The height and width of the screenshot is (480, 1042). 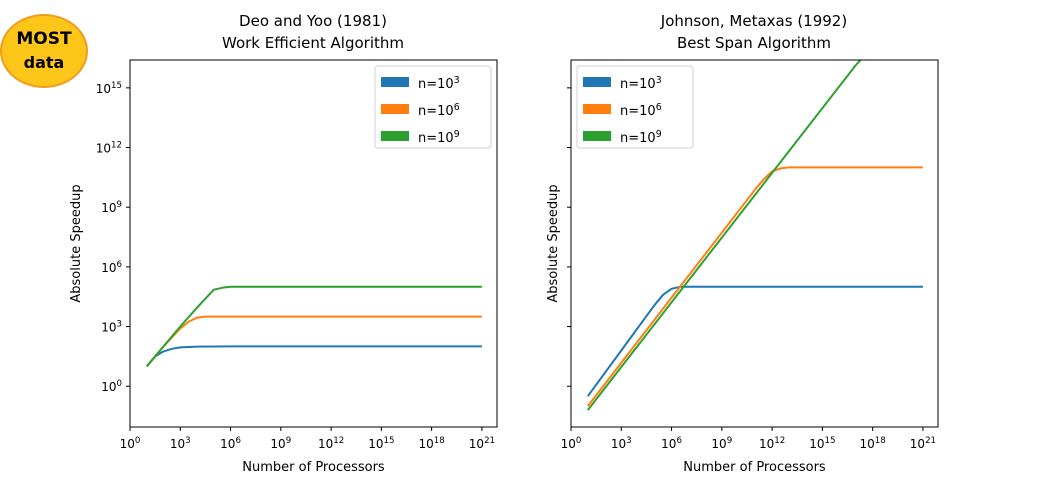 What do you see at coordinates (44, 51) in the screenshot?
I see `most-data-badge: MOST data` at bounding box center [44, 51].